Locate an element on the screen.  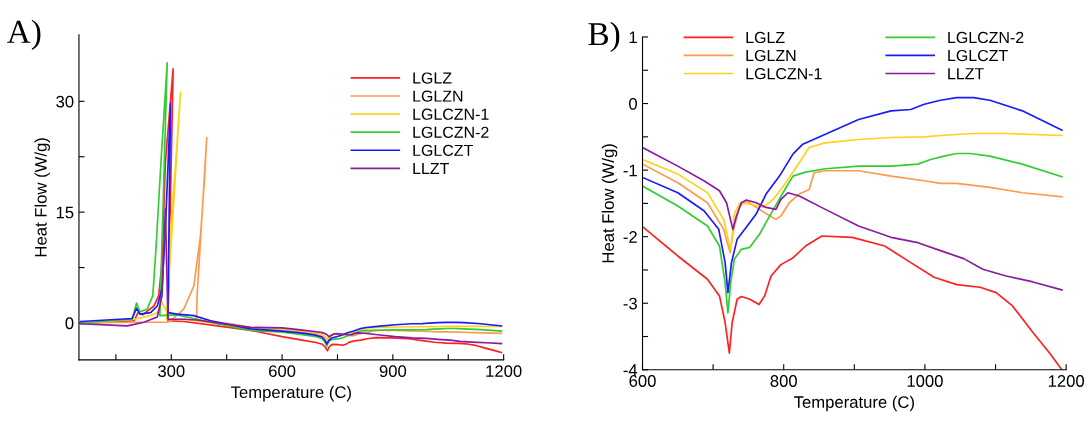
x-tick-label: 900 is located at coordinates (393, 371).